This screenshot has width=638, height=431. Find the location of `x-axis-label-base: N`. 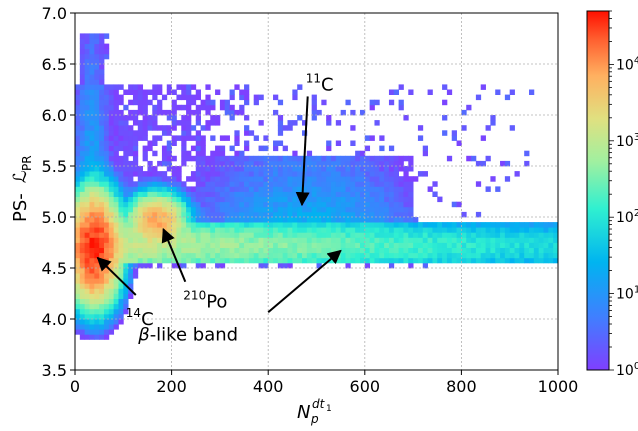

x-axis-label-base: N is located at coordinates (303, 412).